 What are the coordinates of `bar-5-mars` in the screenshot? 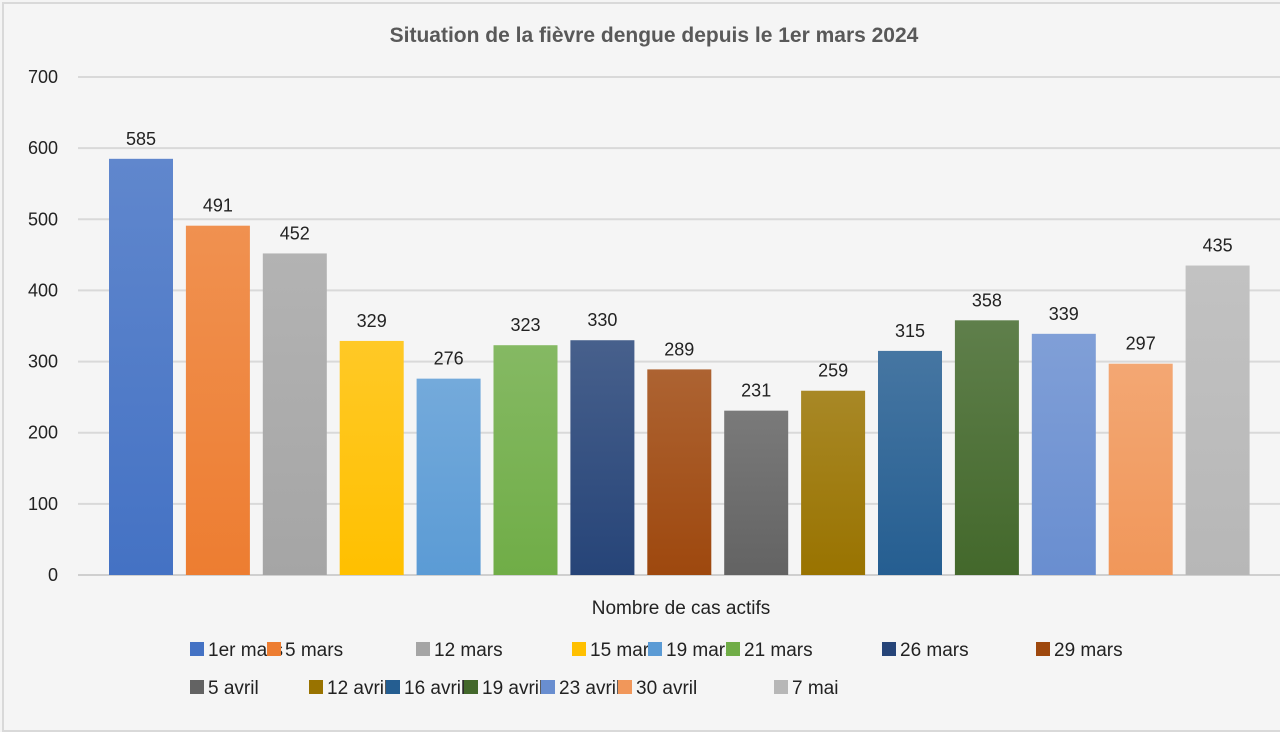 It's located at (217, 400).